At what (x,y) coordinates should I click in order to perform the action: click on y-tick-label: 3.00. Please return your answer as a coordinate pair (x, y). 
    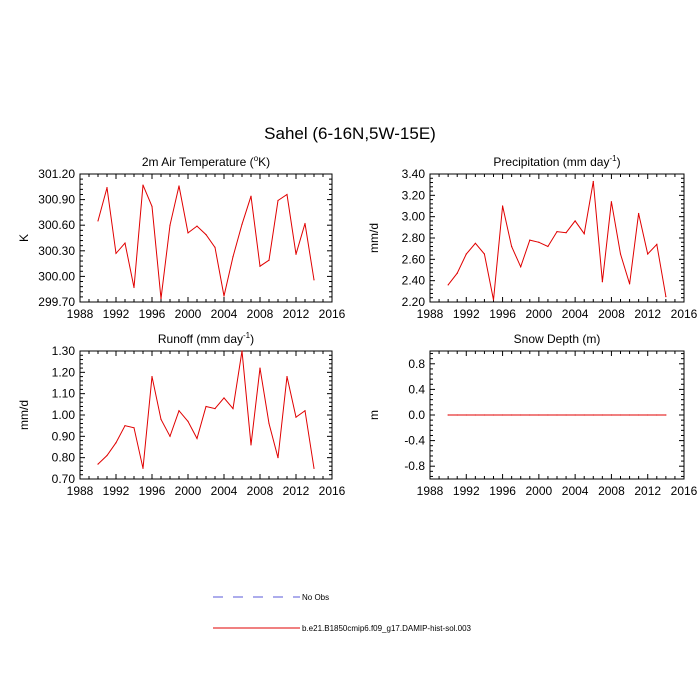
    Looking at the image, I should click on (414, 217).